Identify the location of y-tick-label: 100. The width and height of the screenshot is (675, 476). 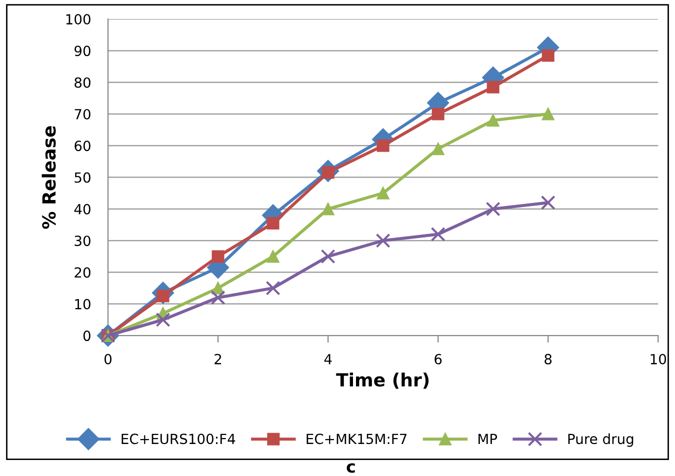
(78, 19).